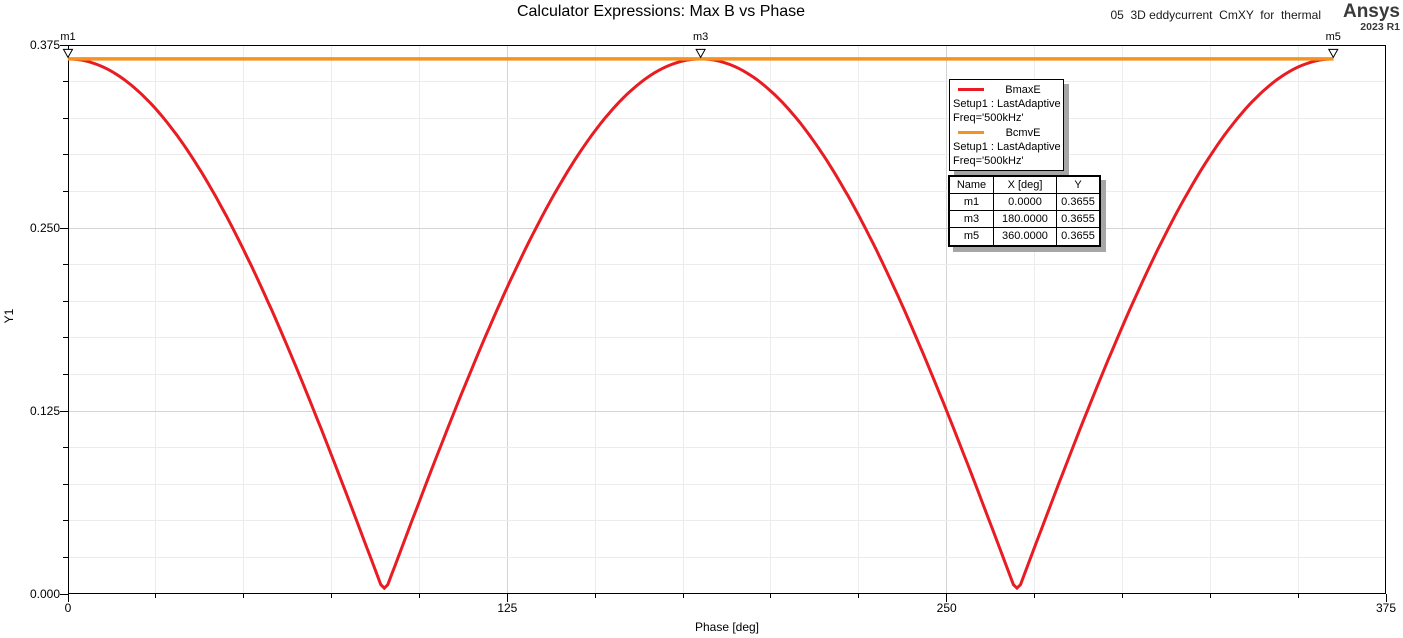  I want to click on design-watermark: 05 3D eddycurrent CmXY for thermal, so click(1215, 15).